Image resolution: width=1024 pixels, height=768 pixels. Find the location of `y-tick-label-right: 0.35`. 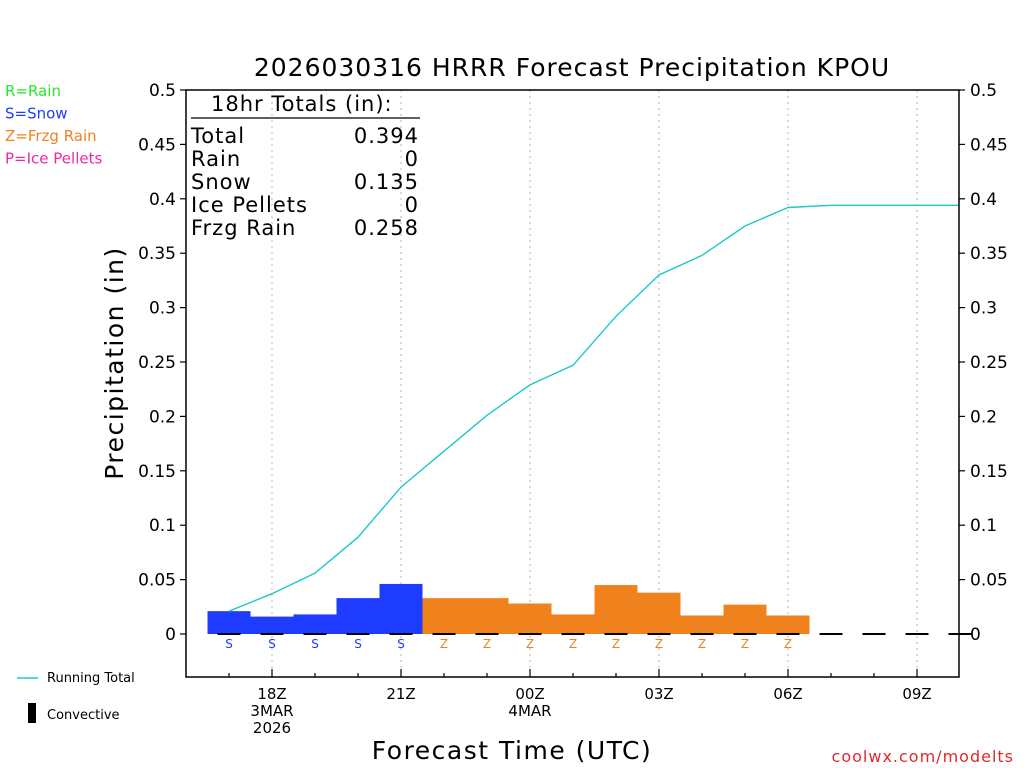

y-tick-label-right: 0.35 is located at coordinates (989, 254).